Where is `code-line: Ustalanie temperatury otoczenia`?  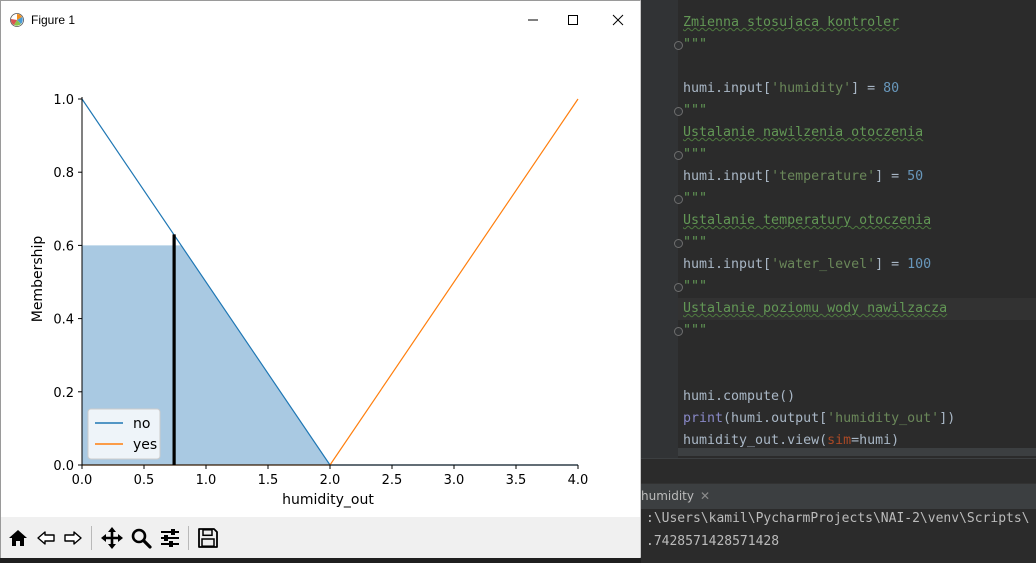
code-line: Ustalanie temperatury otoczenia is located at coordinates (807, 221).